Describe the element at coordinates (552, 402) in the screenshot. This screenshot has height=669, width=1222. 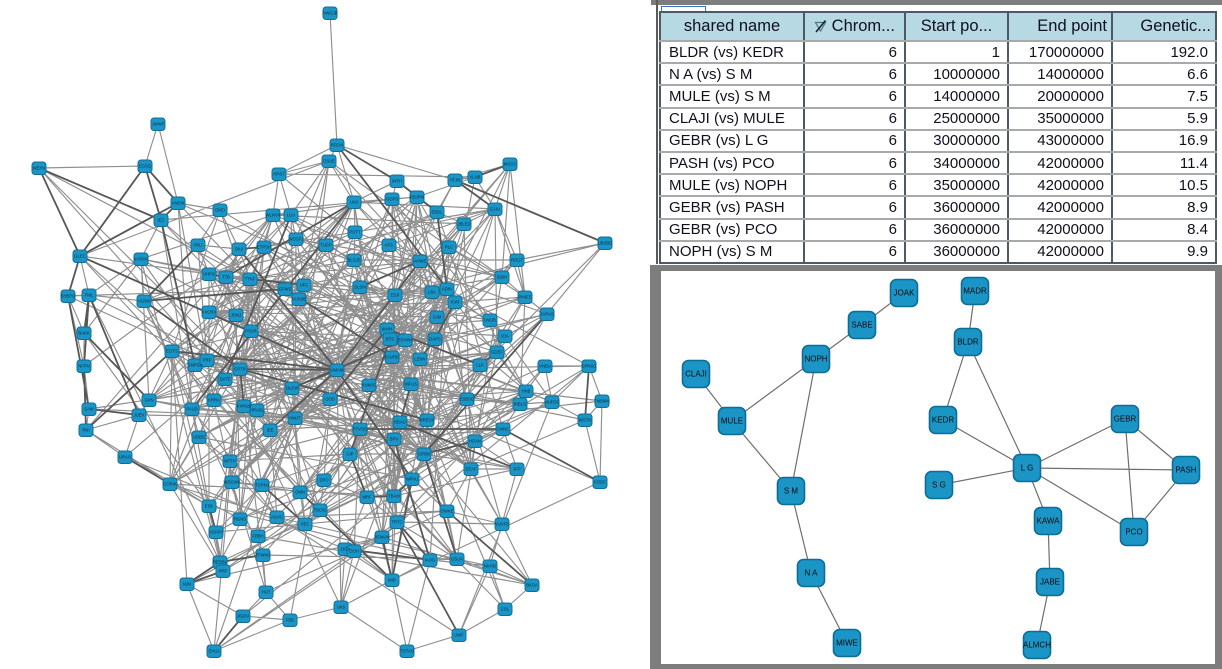
I see `svg-text: MUFOG` at that location.